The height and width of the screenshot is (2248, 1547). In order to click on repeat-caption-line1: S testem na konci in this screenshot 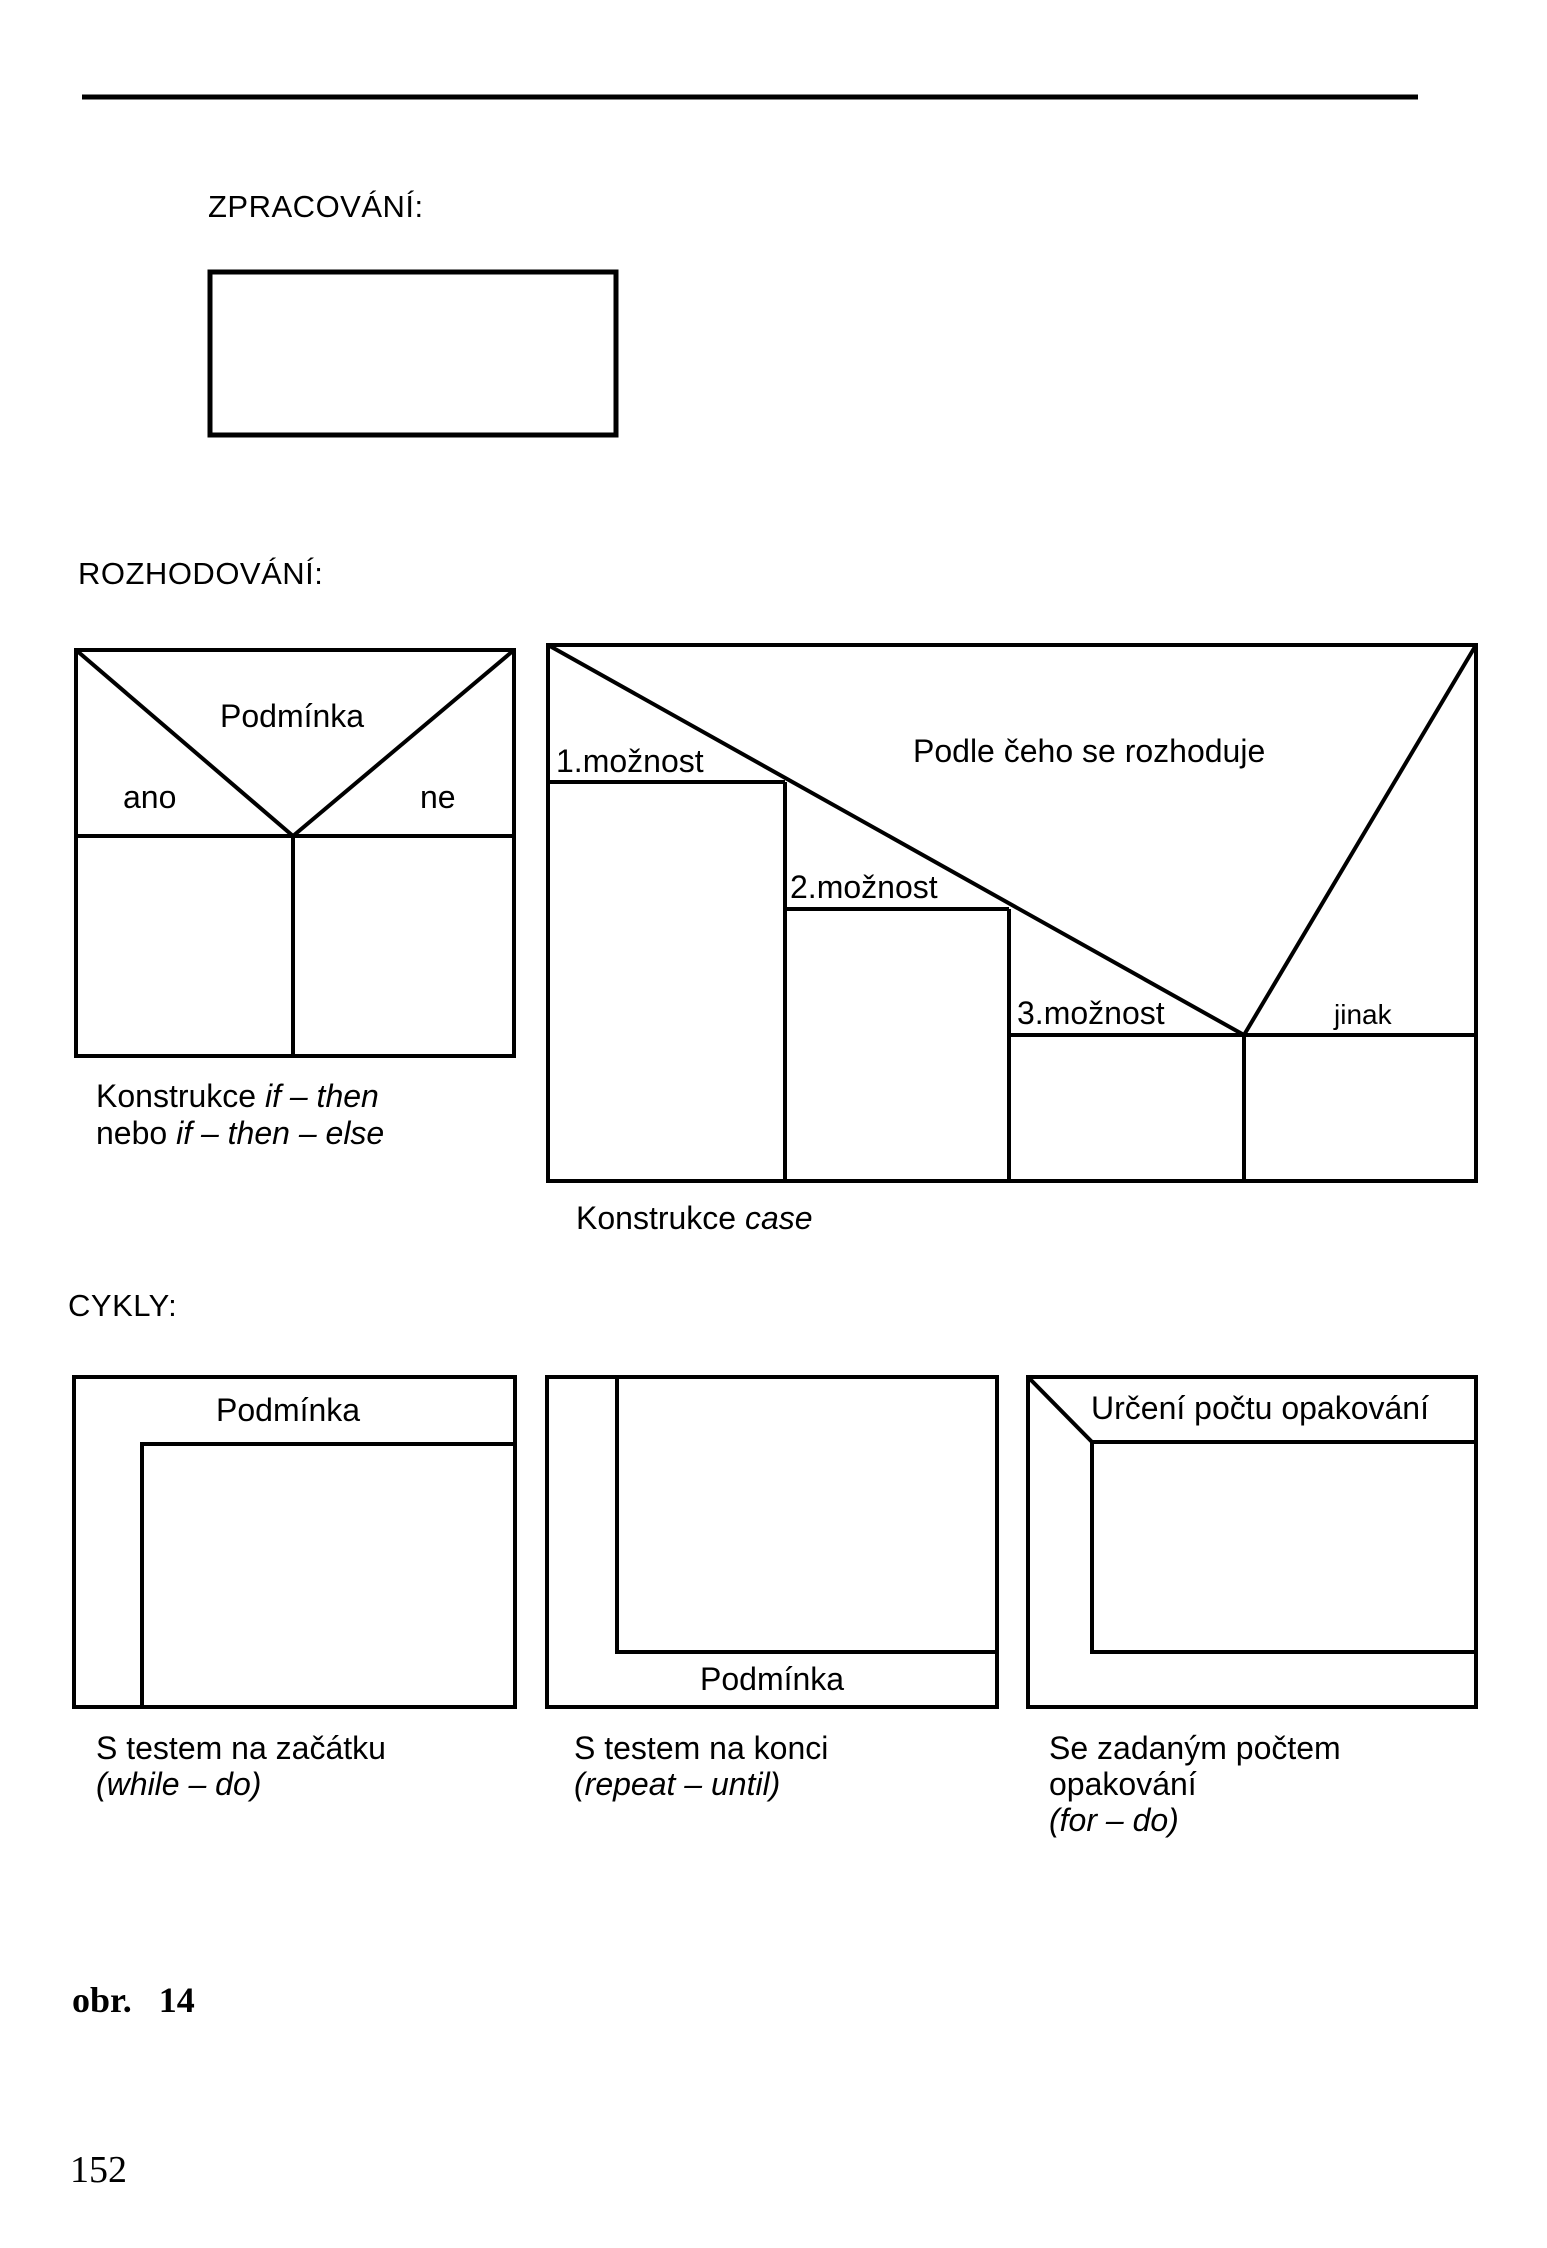, I will do `click(701, 1748)`.